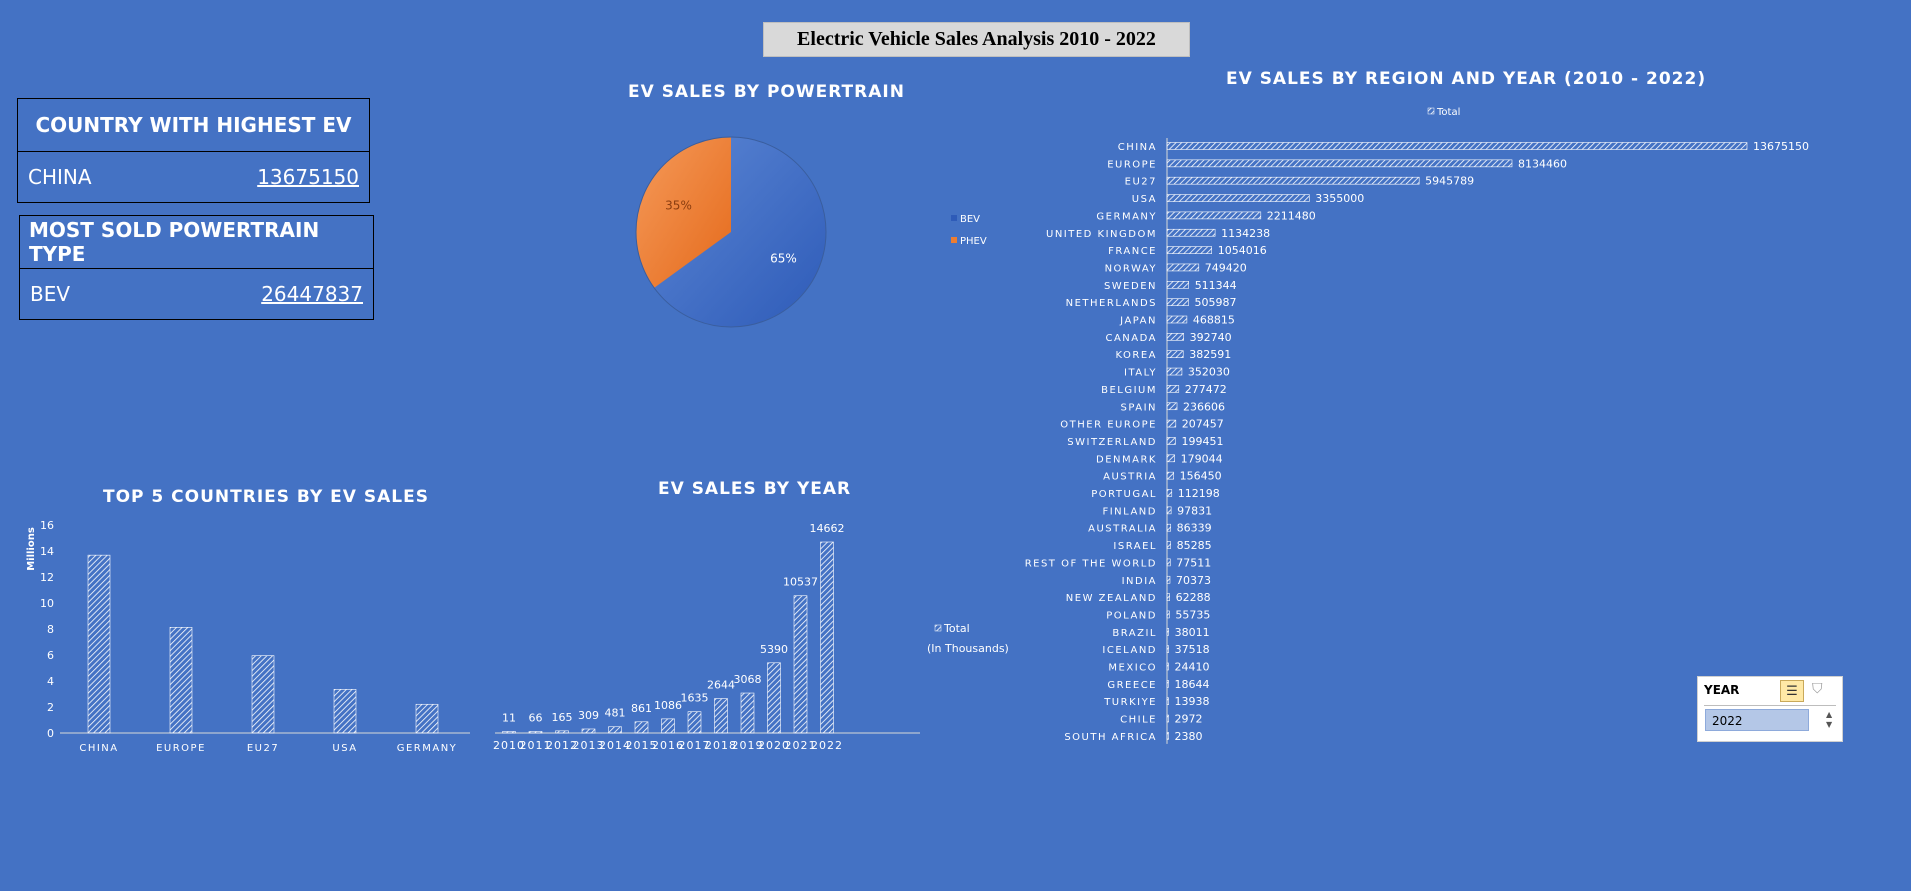 This screenshot has width=1911, height=891. I want to click on region-data-label: 13675150, so click(1781, 146).